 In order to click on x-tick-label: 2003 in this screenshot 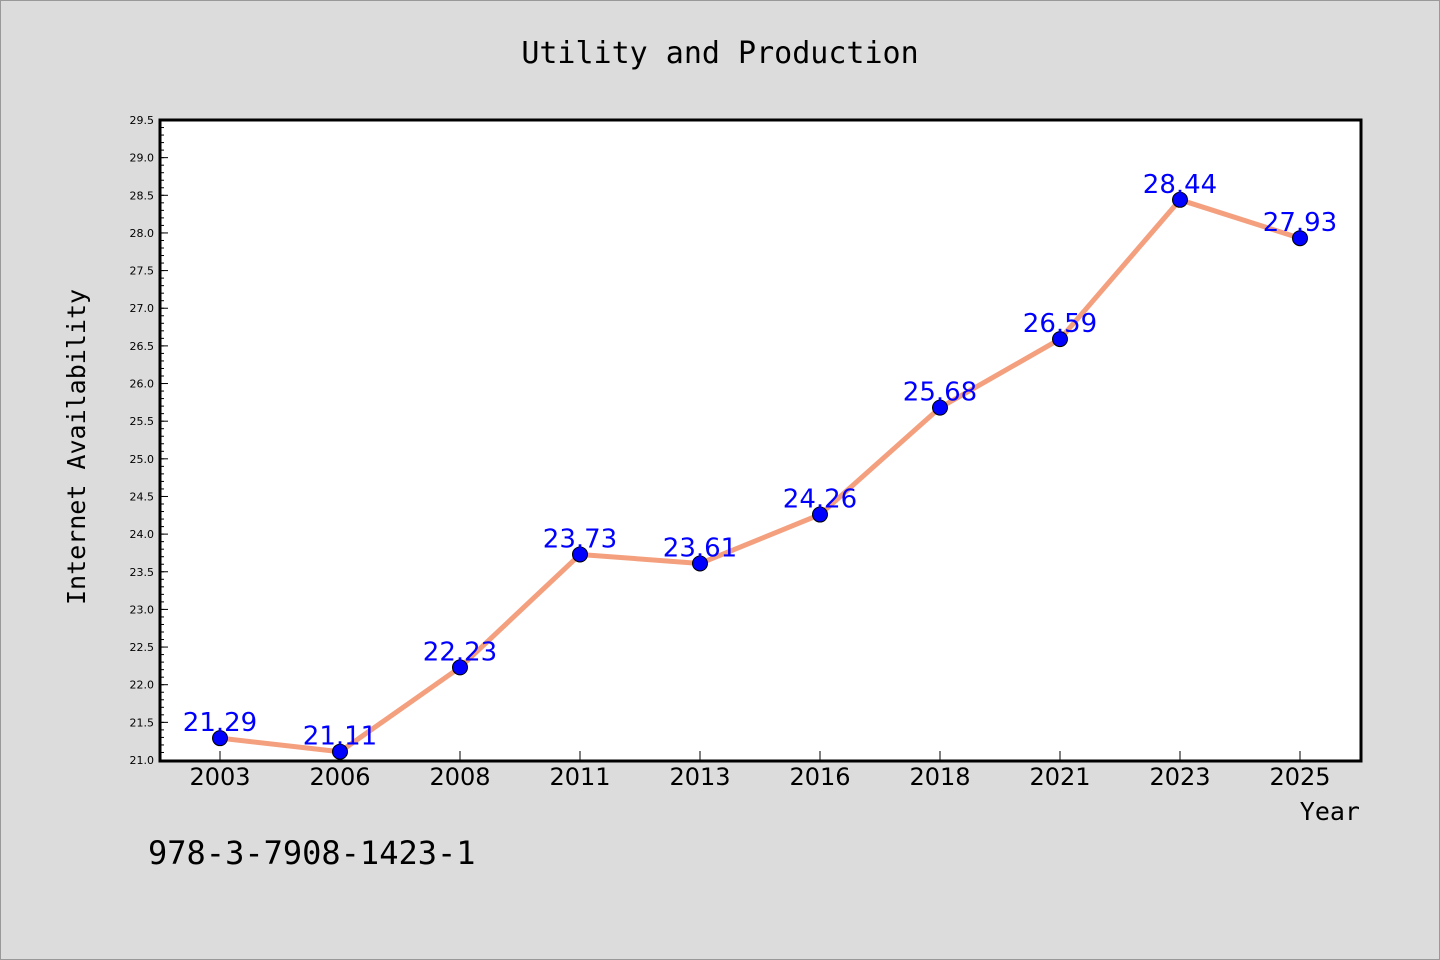, I will do `click(219, 777)`.